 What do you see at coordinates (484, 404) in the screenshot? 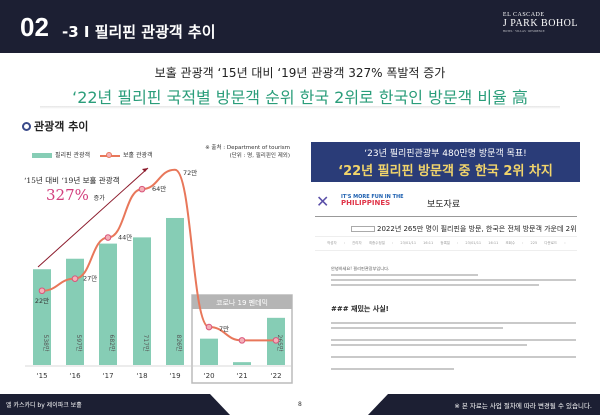
I see `footer-right: ※ 본 자료는 사업 절차에 따라 변경될 수 있습니다.` at bounding box center [484, 404].